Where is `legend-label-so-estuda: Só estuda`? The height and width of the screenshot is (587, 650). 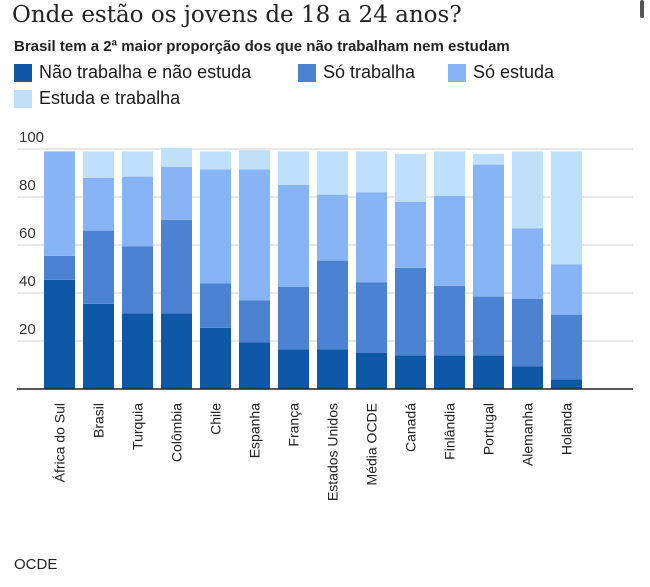
legend-label-so-estuda: Só estuda is located at coordinates (514, 72).